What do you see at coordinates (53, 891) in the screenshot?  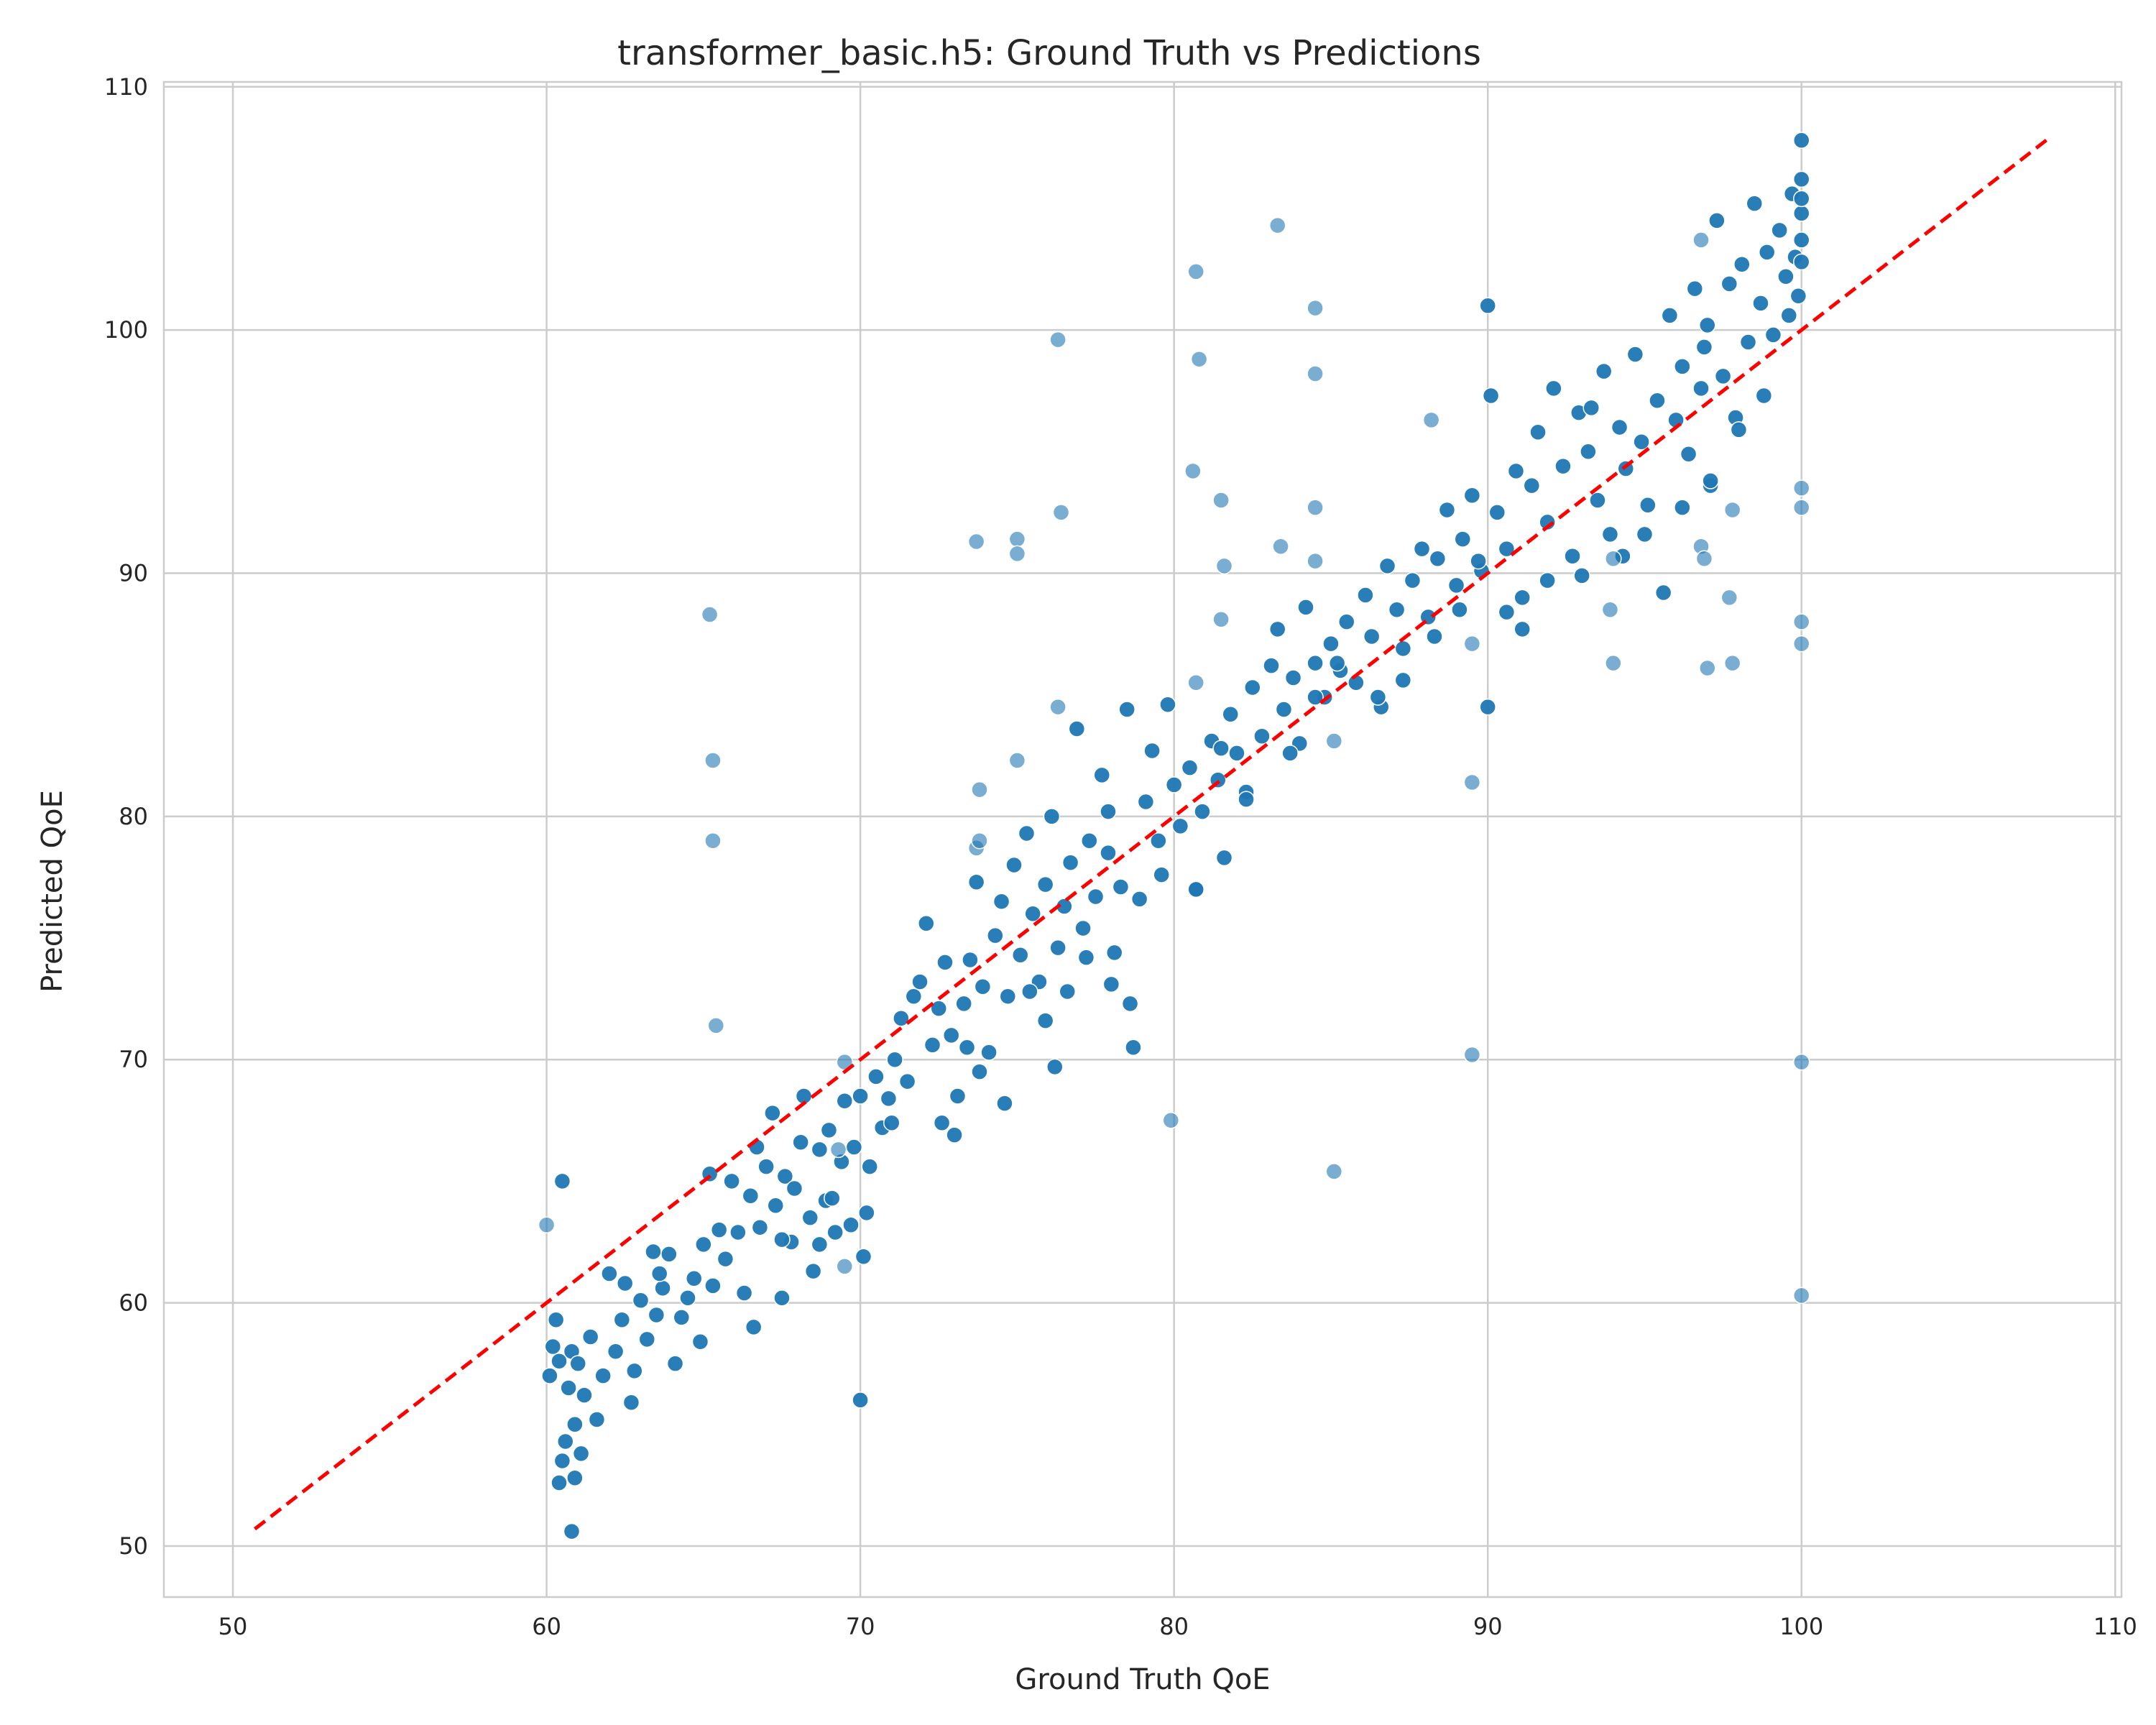 I see `y-axis-label: Predicted QoE` at bounding box center [53, 891].